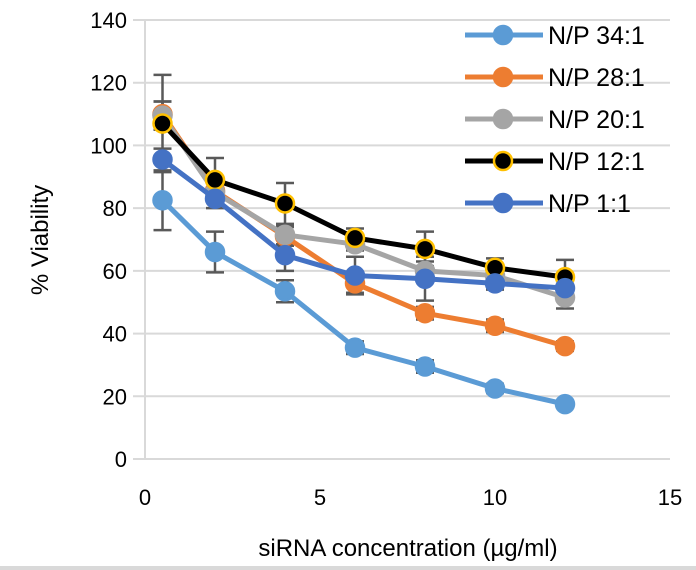  I want to click on x-tick-label: 5, so click(320, 497).